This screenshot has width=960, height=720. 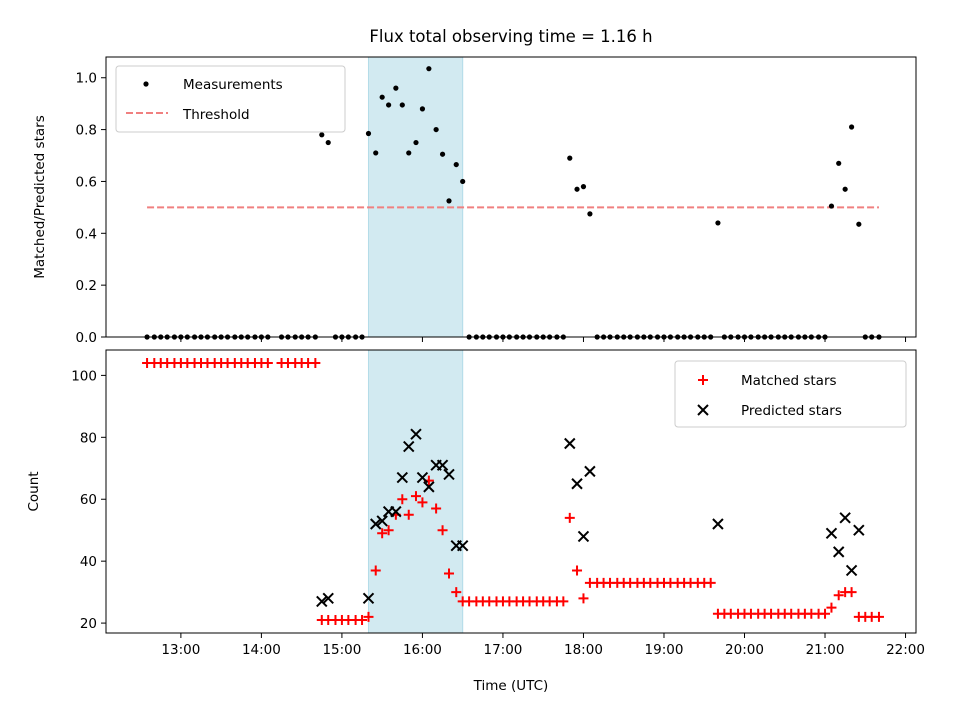 What do you see at coordinates (40, 196) in the screenshot?
I see `y-axis-label: Matched/Predicted stars` at bounding box center [40, 196].